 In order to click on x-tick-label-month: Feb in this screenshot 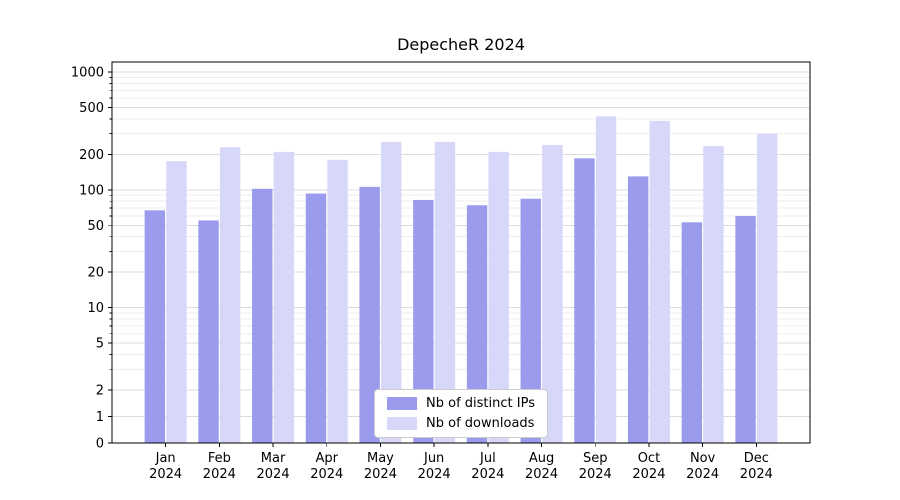, I will do `click(219, 458)`.